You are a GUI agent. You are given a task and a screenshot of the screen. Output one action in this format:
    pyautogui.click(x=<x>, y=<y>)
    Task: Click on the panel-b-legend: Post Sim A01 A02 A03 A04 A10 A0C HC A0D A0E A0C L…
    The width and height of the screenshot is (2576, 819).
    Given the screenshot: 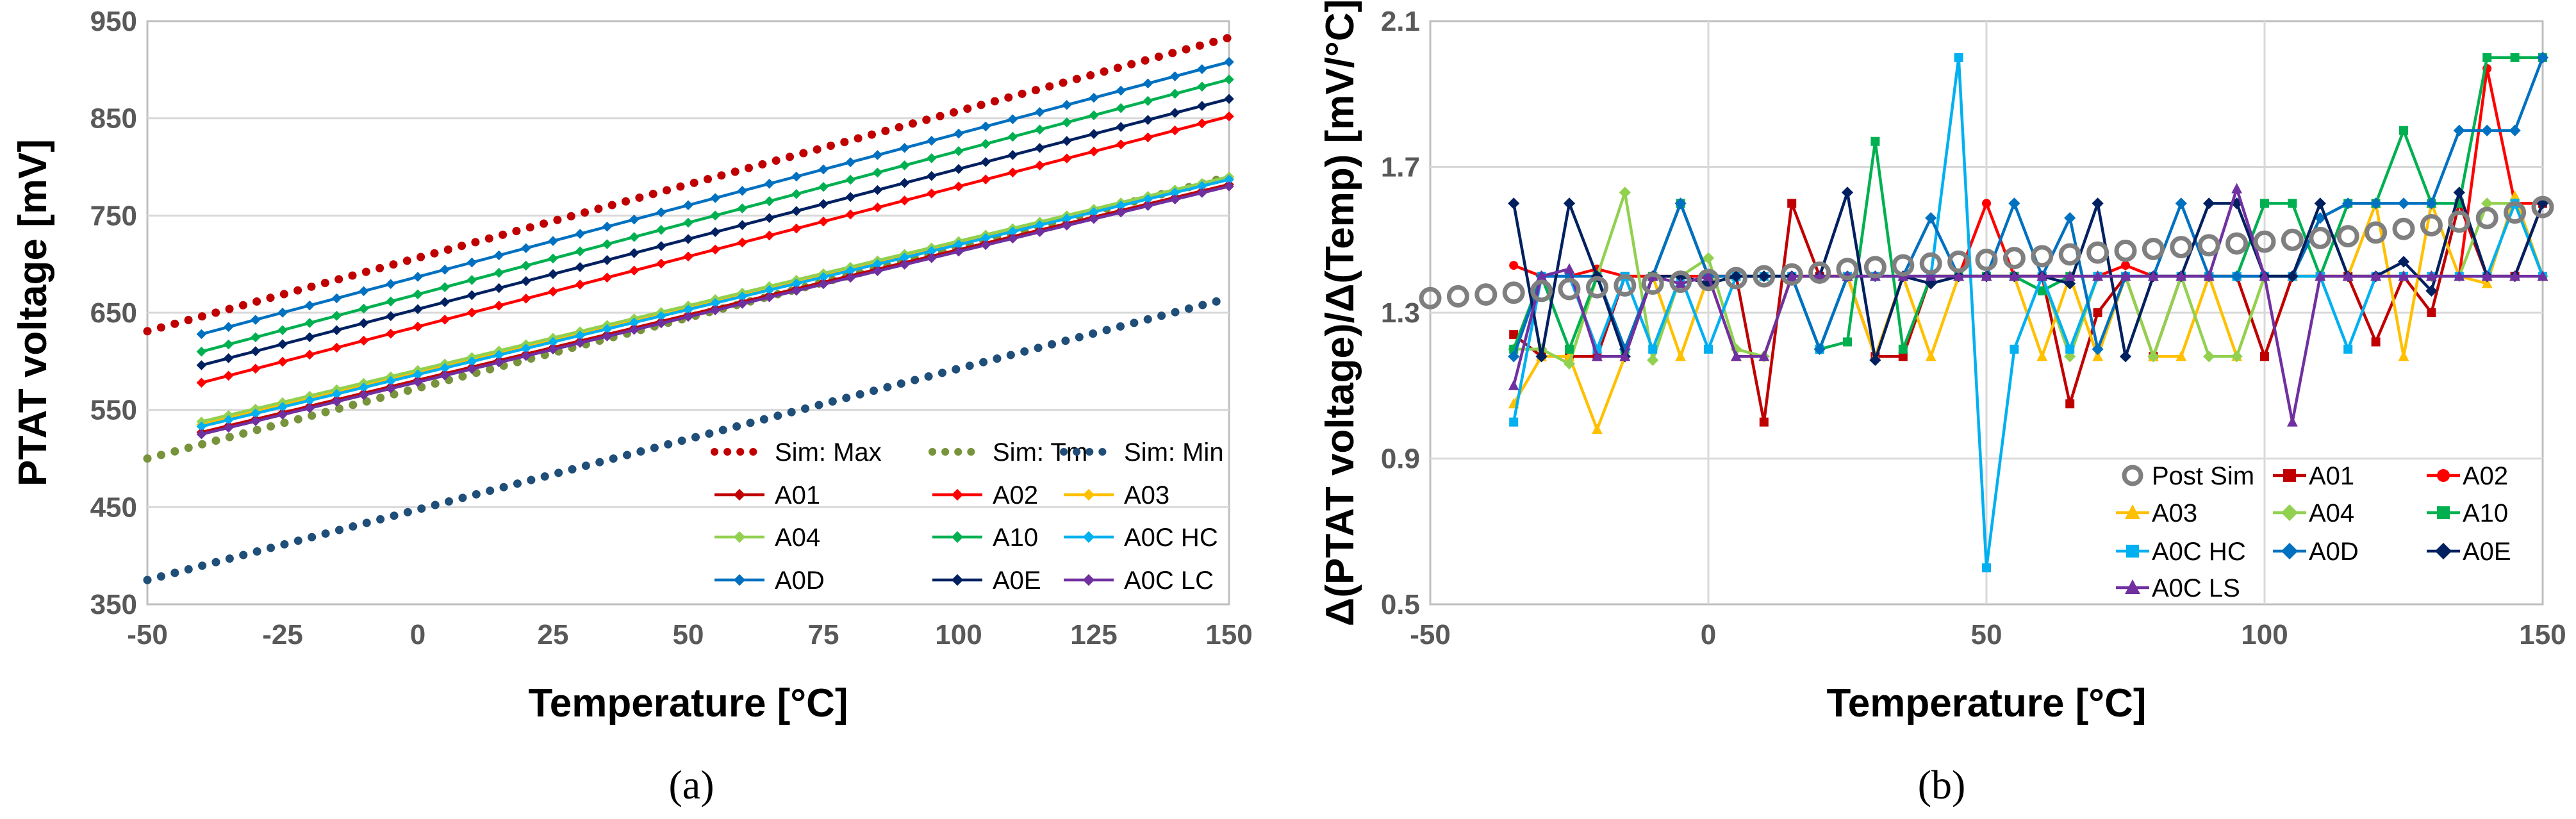 What is the action you would take?
    pyautogui.click(x=2313, y=532)
    